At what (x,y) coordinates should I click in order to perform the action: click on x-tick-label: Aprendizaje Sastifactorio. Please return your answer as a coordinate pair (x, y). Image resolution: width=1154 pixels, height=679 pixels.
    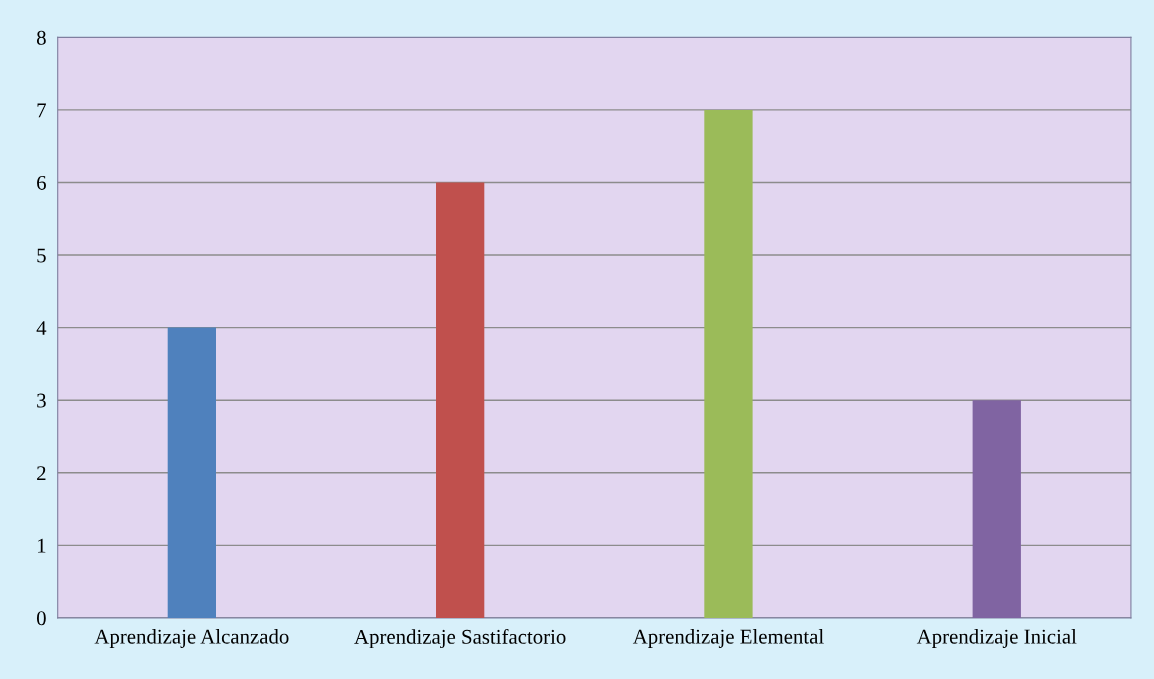
    Looking at the image, I should click on (460, 639).